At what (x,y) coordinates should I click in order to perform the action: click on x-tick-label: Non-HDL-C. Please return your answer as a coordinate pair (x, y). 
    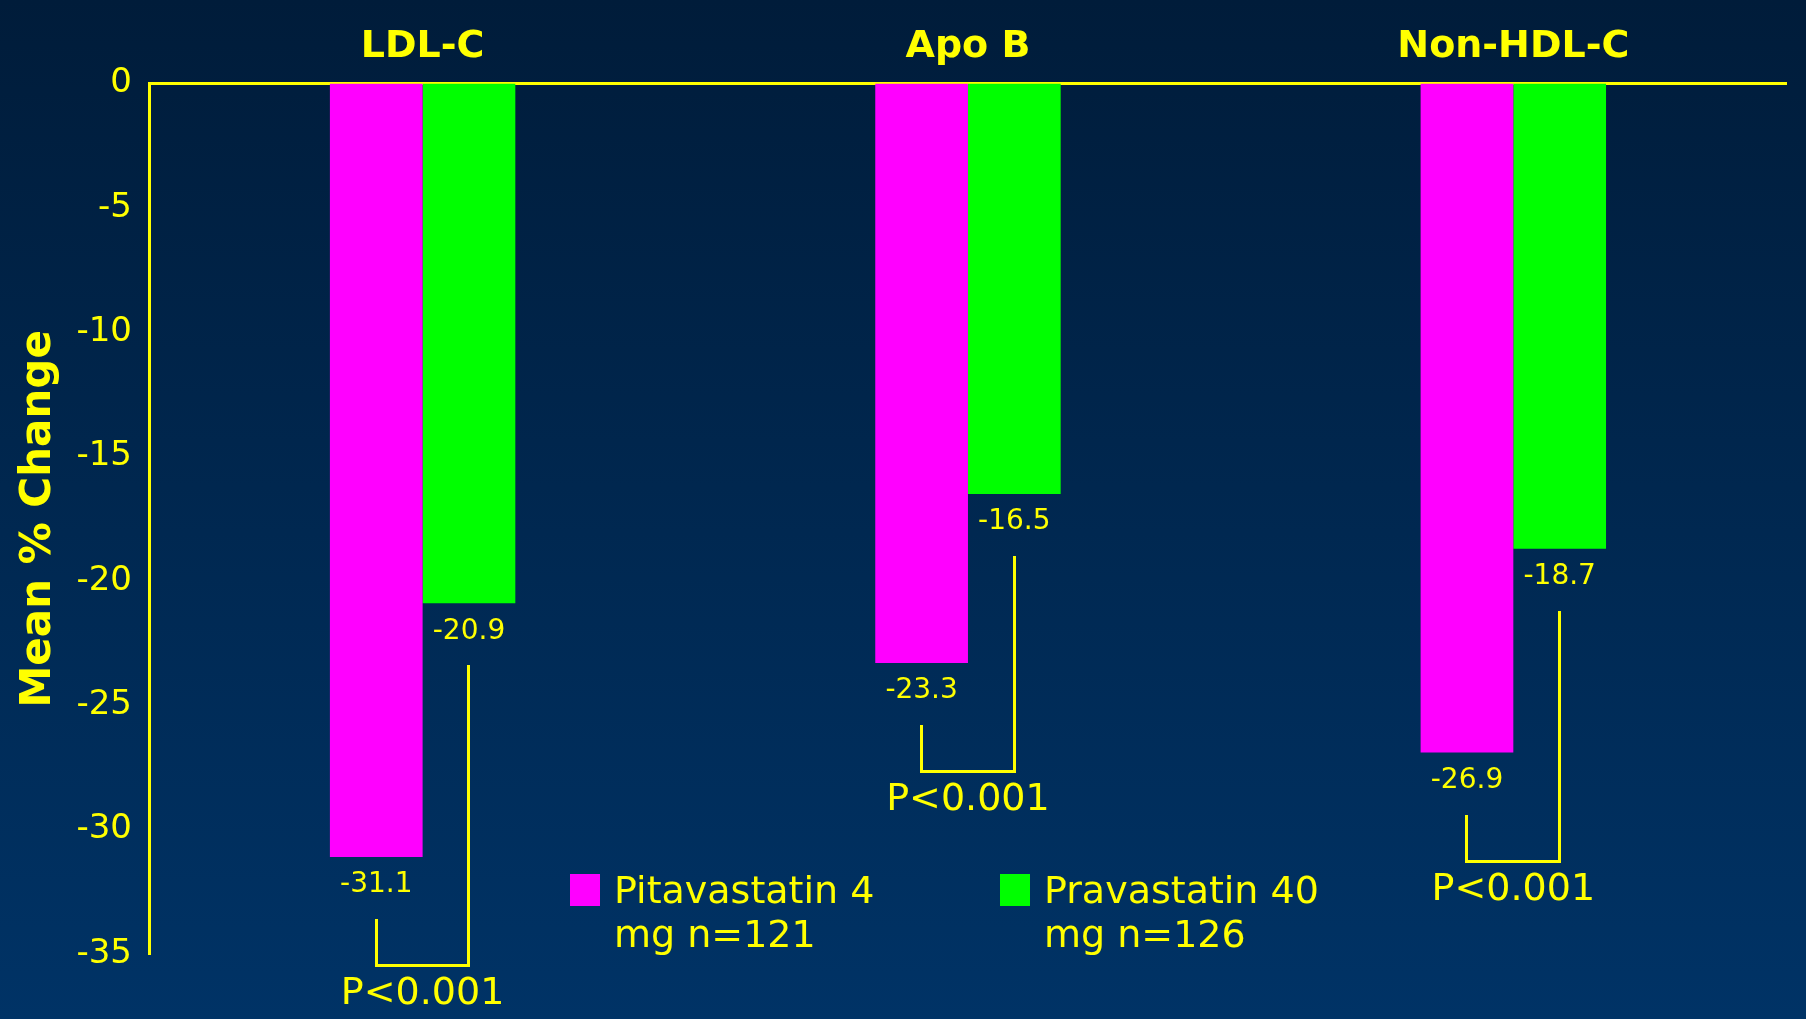
    Looking at the image, I should click on (1513, 43).